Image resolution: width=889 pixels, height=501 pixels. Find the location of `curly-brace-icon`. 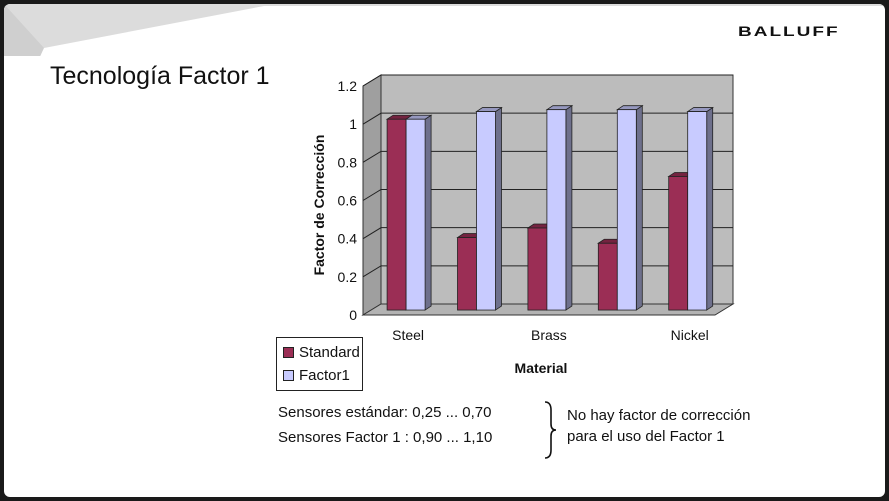

curly-brace-icon is located at coordinates (550, 430).